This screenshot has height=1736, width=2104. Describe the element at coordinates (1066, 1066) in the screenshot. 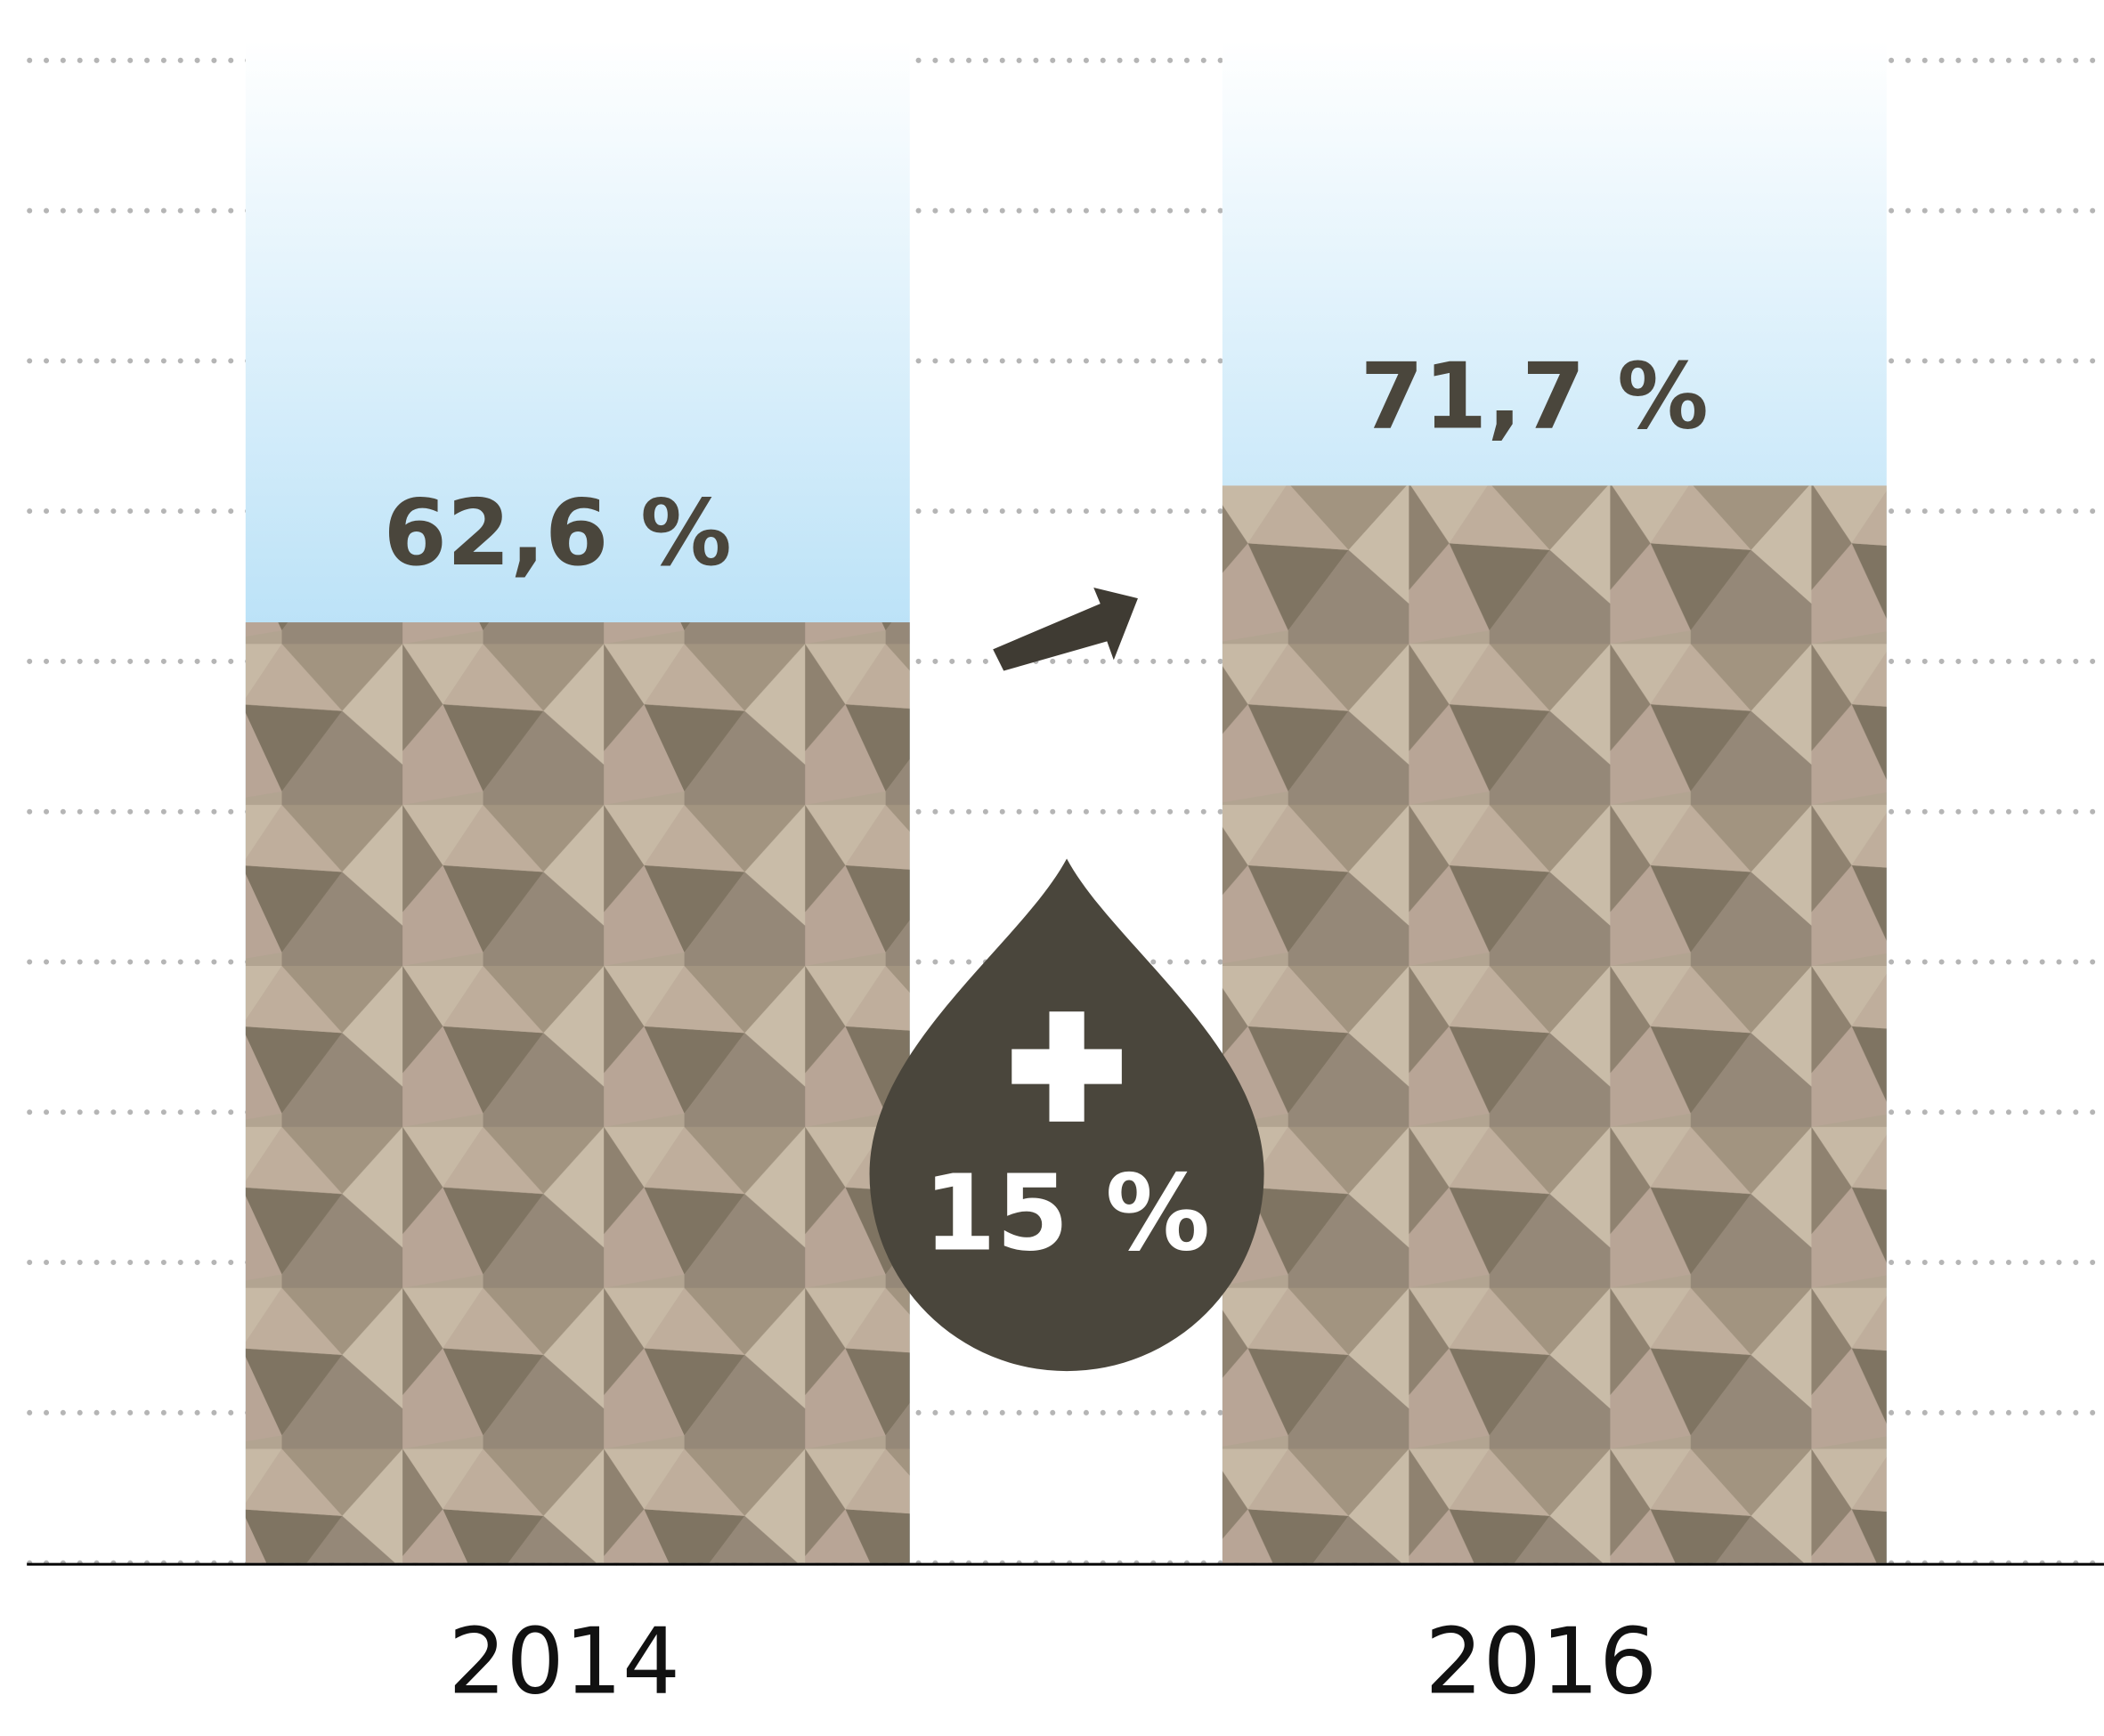

I see `plus-icon` at that location.